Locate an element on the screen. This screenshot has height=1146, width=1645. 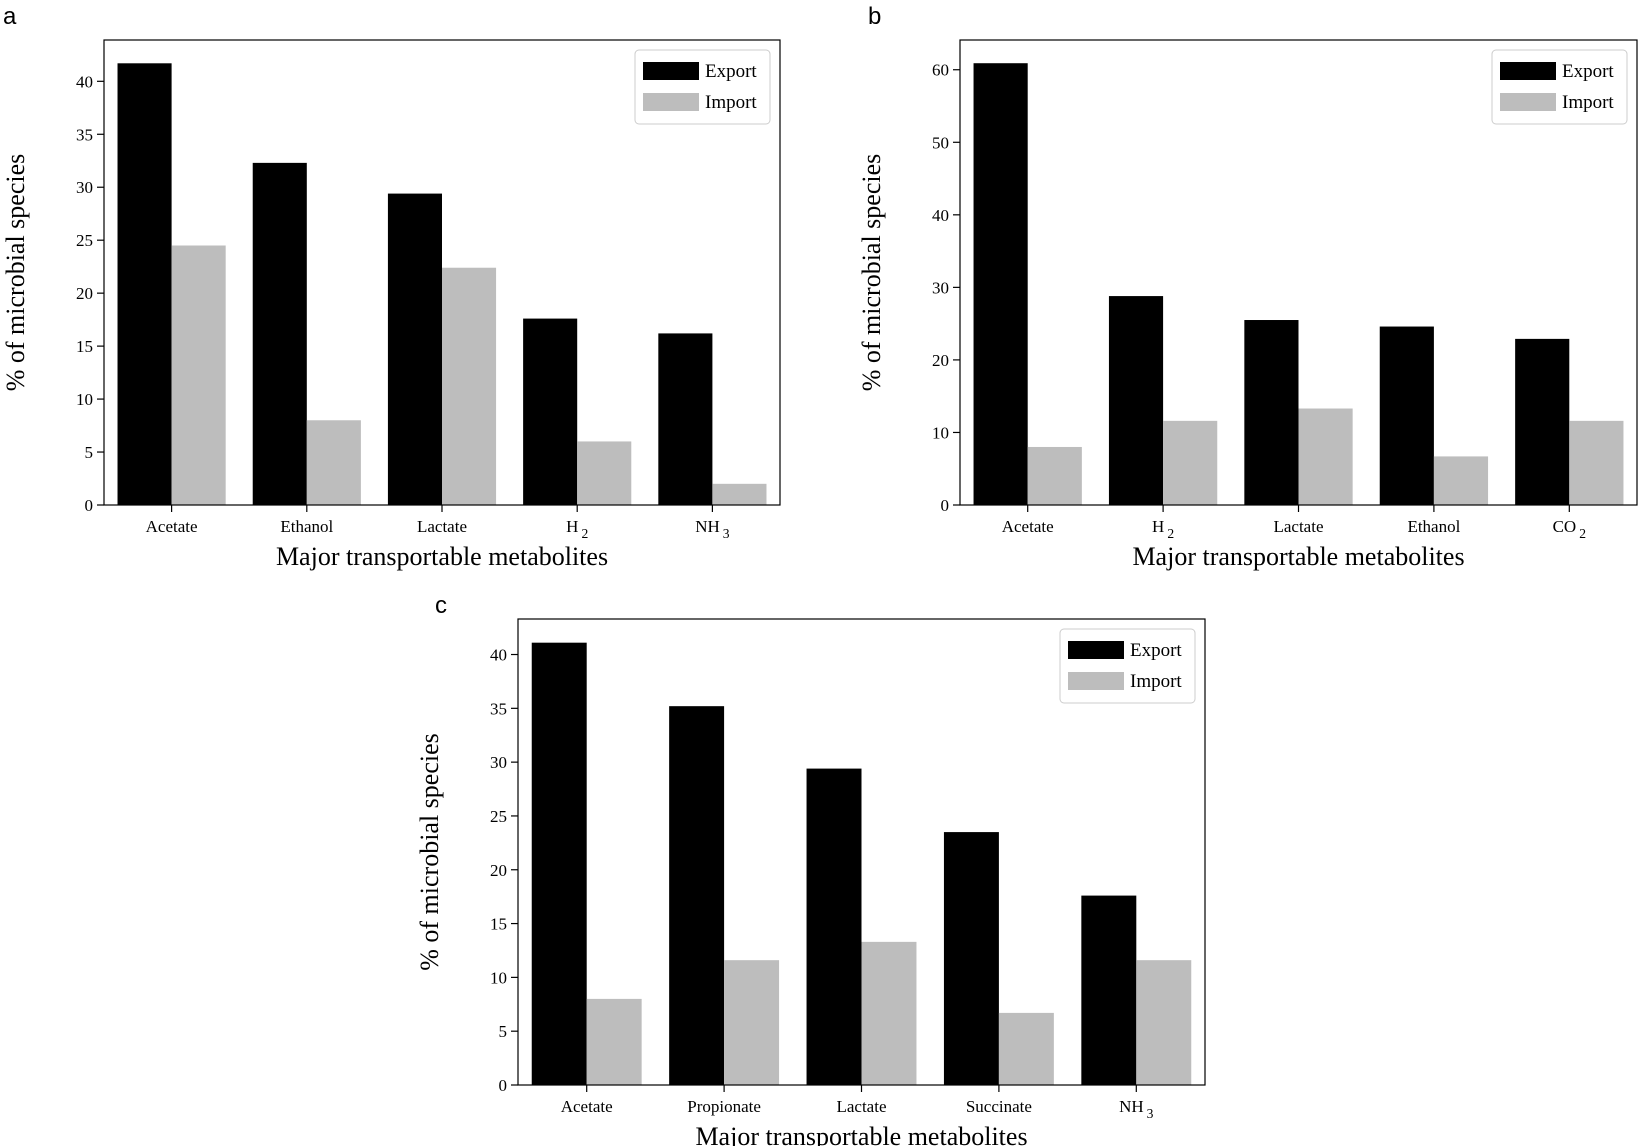
panel-letter: a is located at coordinates (10, 16).